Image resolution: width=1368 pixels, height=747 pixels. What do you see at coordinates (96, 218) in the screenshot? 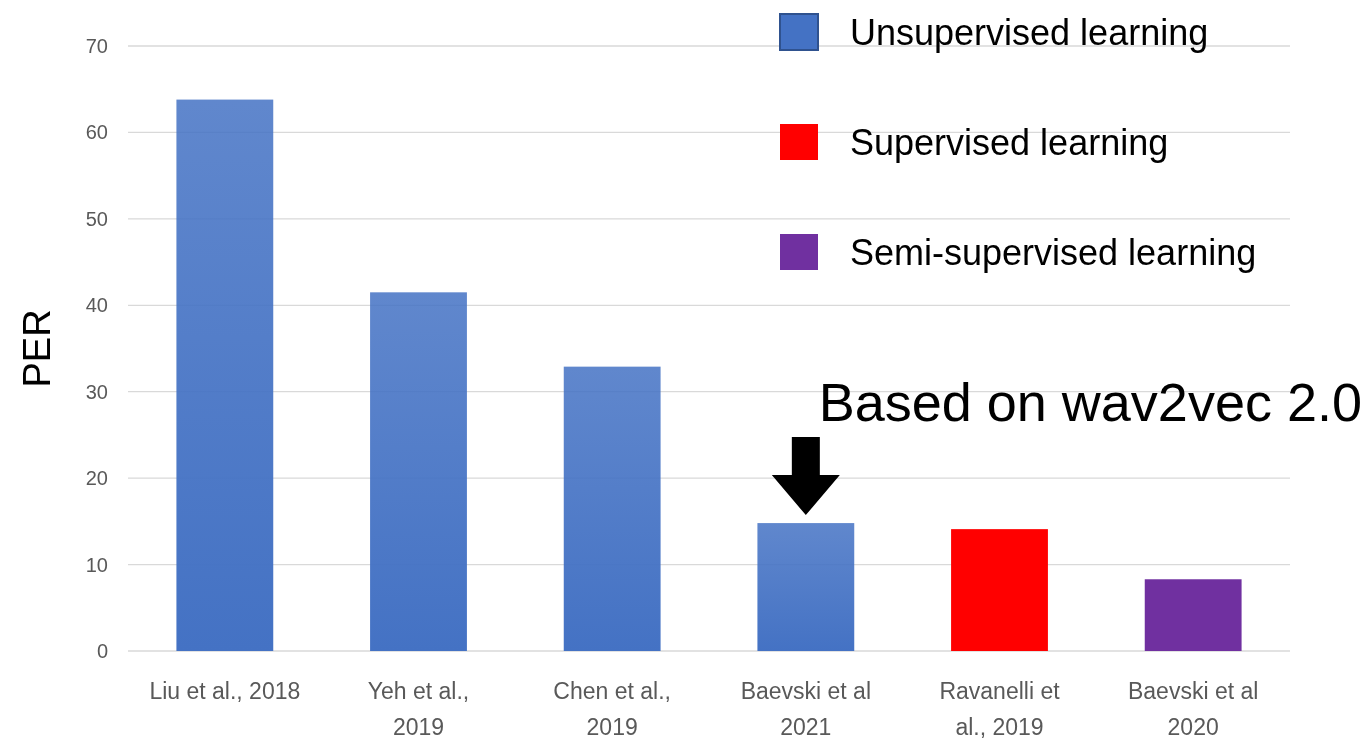
I see `y-tick-label: 50` at bounding box center [96, 218].